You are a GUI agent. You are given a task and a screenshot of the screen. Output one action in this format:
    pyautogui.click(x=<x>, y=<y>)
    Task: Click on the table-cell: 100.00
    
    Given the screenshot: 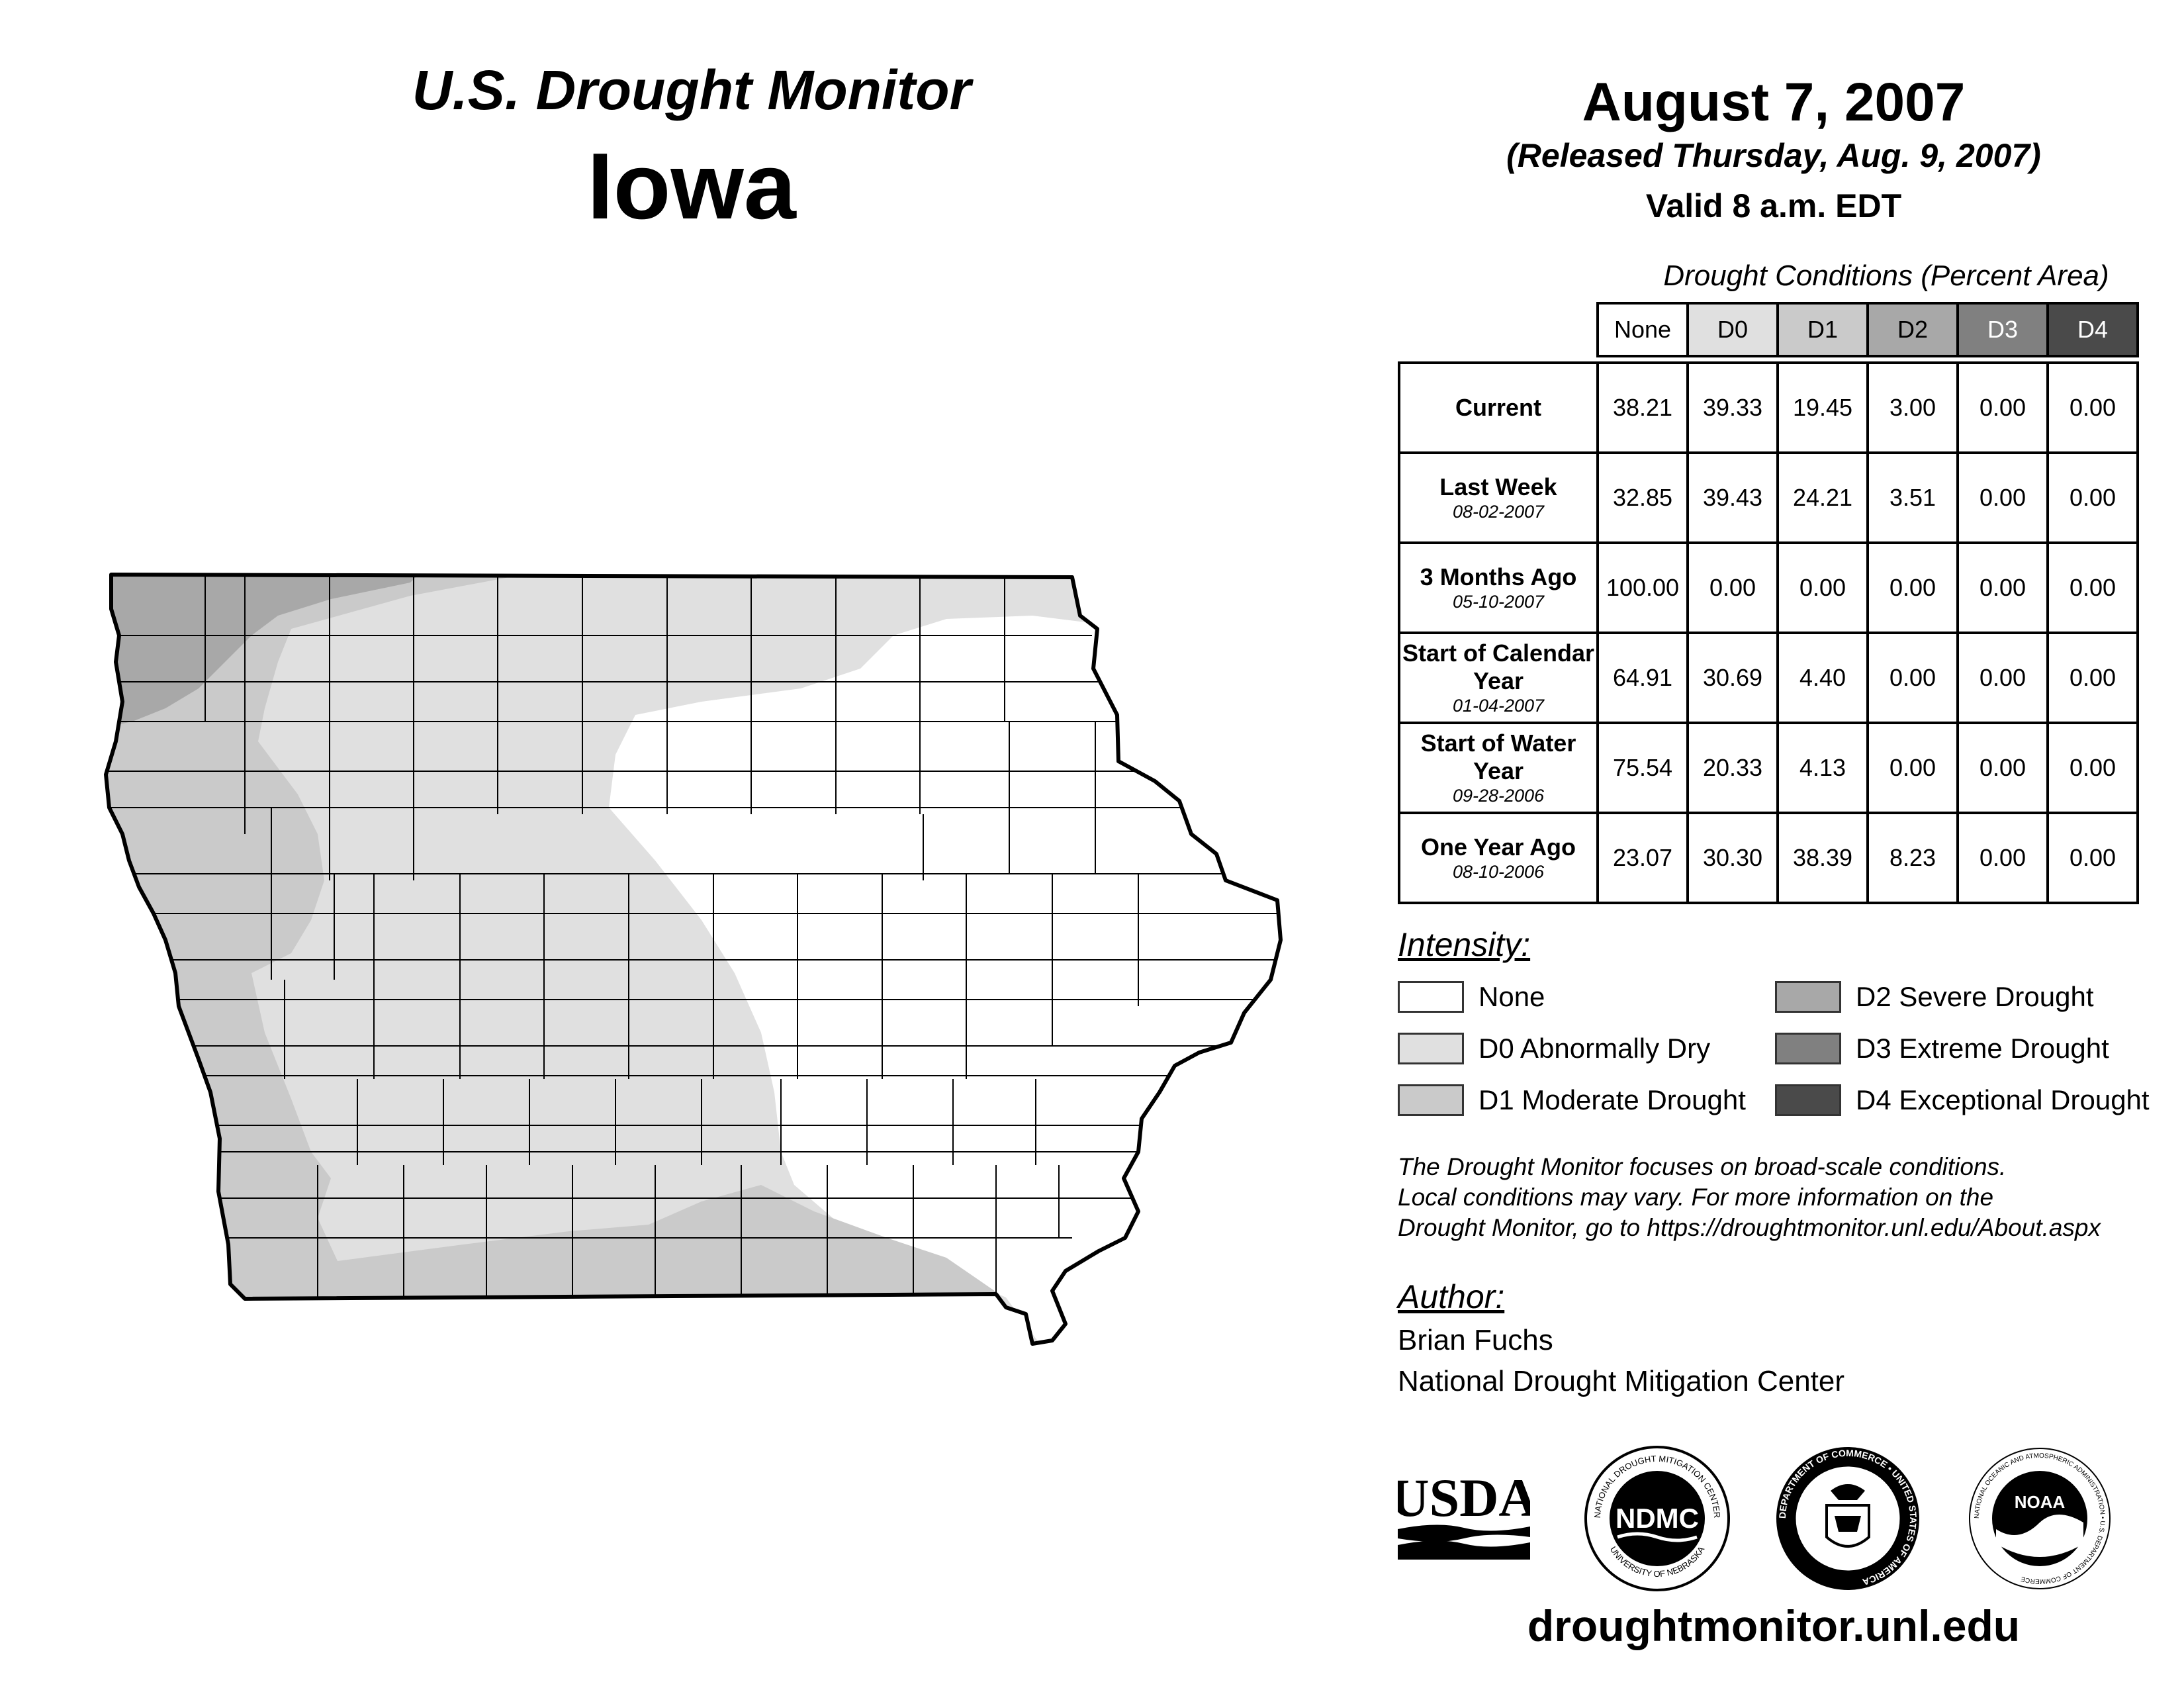 What is the action you would take?
    pyautogui.click(x=1642, y=587)
    